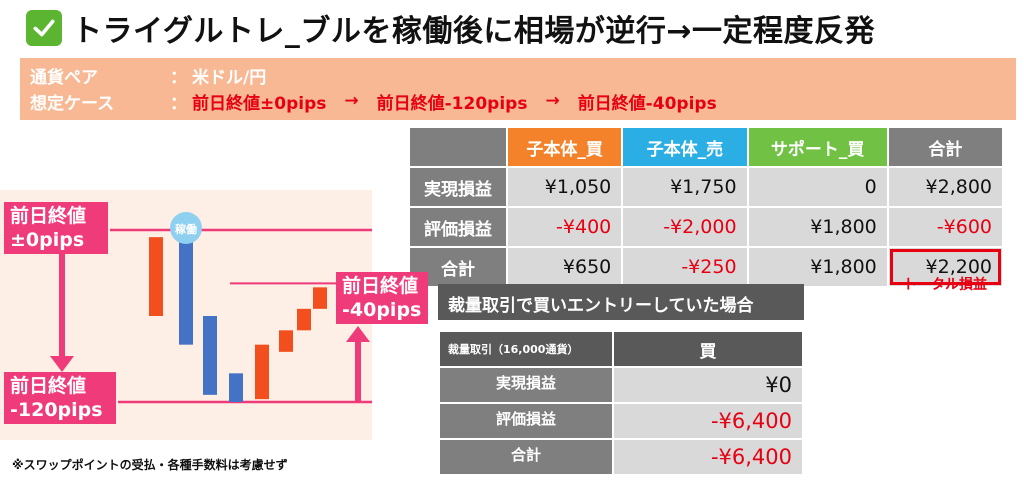 This screenshot has width=1024, height=489. I want to click on check-icon, so click(44, 28).